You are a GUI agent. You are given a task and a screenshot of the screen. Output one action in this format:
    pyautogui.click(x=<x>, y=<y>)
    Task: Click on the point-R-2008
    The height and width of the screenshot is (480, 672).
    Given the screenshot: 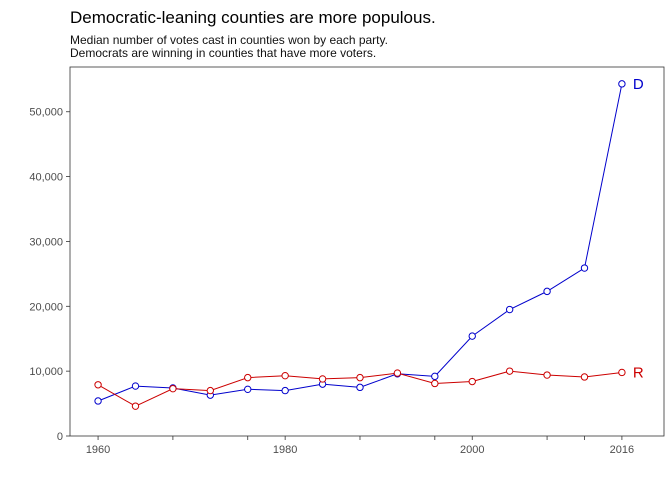 What is the action you would take?
    pyautogui.click(x=547, y=375)
    